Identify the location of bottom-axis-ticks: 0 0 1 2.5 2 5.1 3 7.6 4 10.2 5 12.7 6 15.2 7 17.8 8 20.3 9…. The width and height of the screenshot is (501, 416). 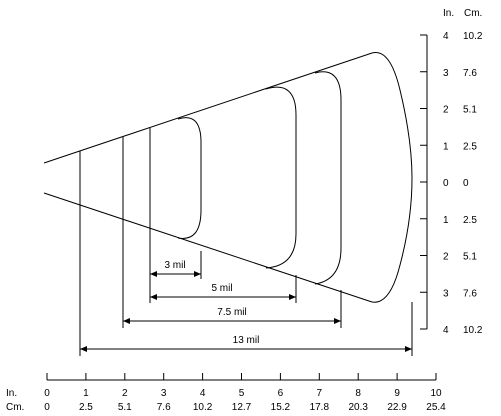
(245, 393).